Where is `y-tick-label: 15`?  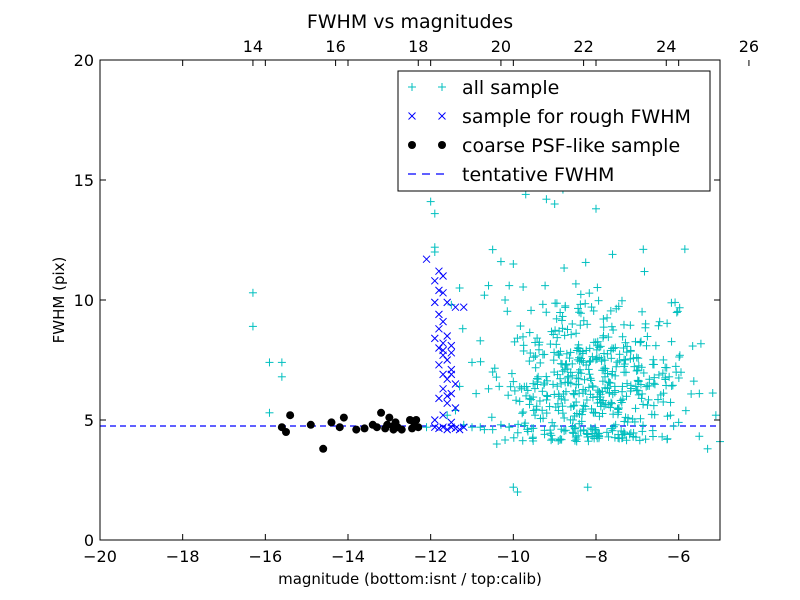
y-tick-label: 15 is located at coordinates (84, 180).